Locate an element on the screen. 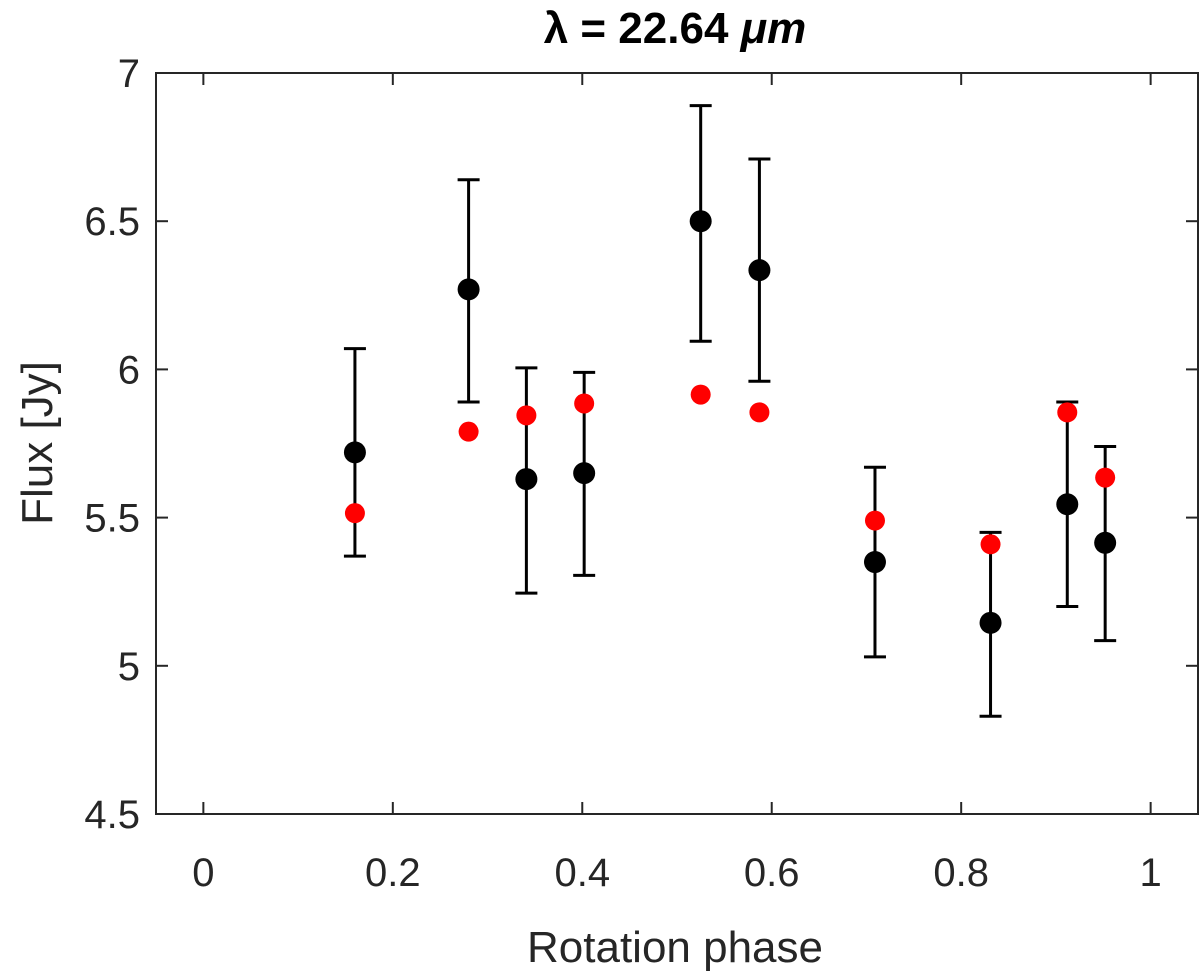 The image size is (1200, 979). series-model is located at coordinates (730, 469).